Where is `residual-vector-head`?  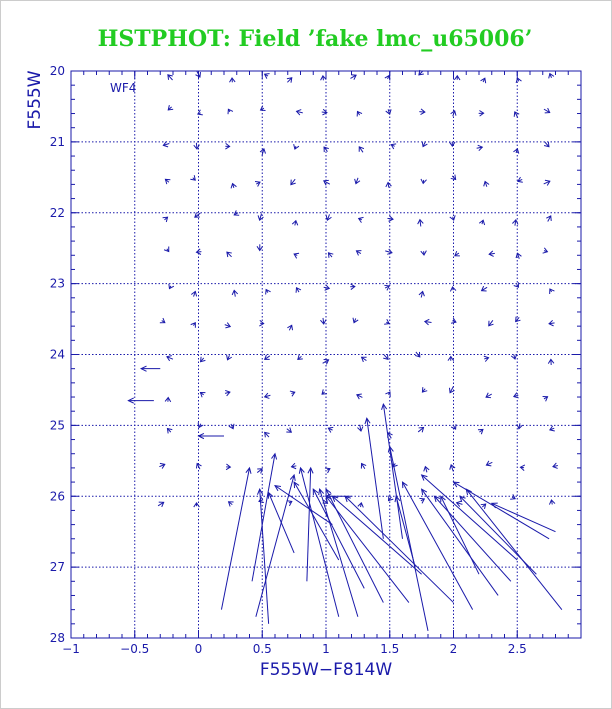
residual-vector-head is located at coordinates (387, 287).